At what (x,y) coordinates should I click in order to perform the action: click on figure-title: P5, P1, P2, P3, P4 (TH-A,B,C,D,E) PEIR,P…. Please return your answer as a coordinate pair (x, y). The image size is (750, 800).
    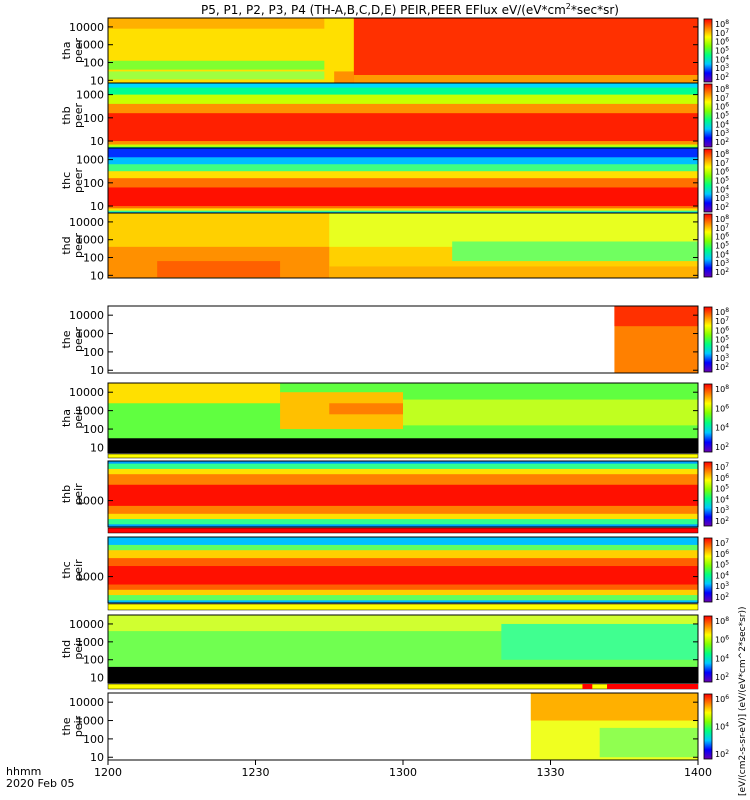
    Looking at the image, I should click on (410, 9).